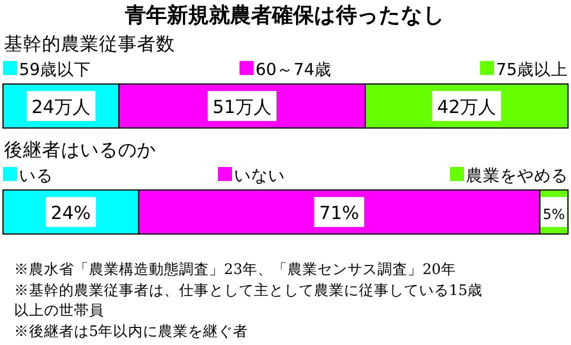 The image size is (571, 345). I want to click on legend-item: いる, so click(28, 175).